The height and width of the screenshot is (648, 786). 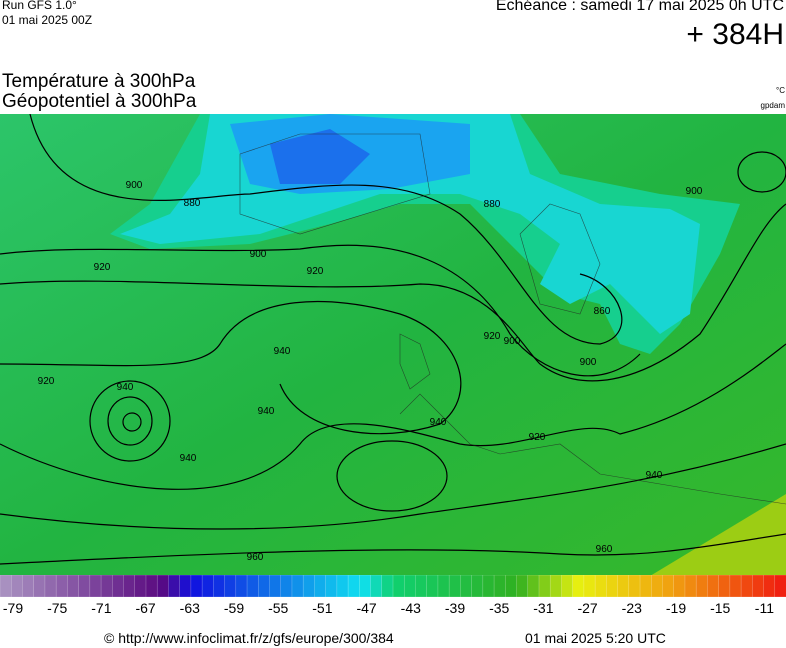 What do you see at coordinates (189, 608) in the screenshot?
I see `colorbar-label: -63` at bounding box center [189, 608].